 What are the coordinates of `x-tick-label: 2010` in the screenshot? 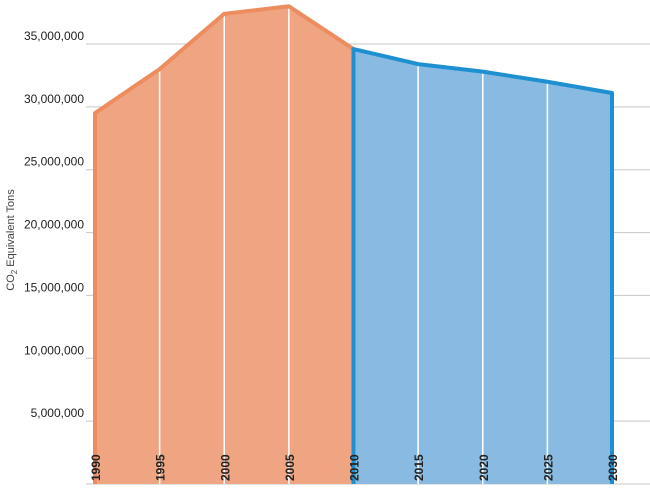 It's located at (355, 467).